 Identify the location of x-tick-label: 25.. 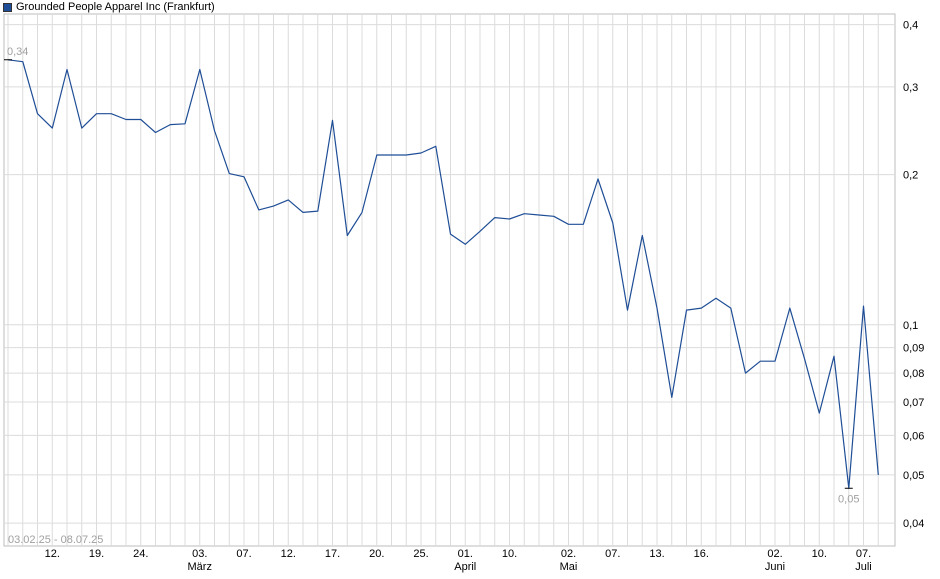
(420, 554).